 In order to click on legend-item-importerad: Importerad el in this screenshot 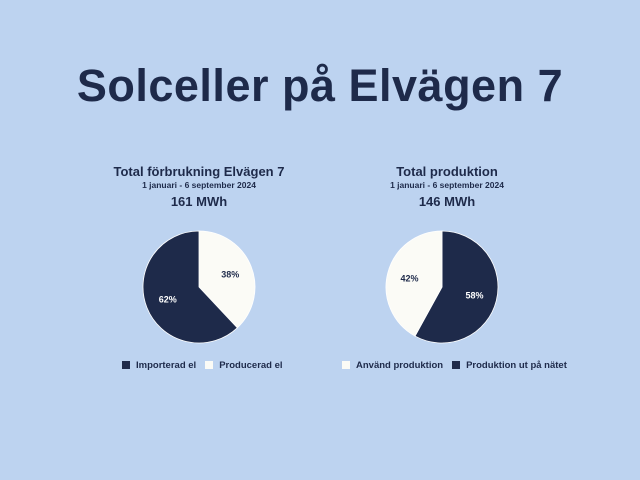, I will do `click(159, 365)`.